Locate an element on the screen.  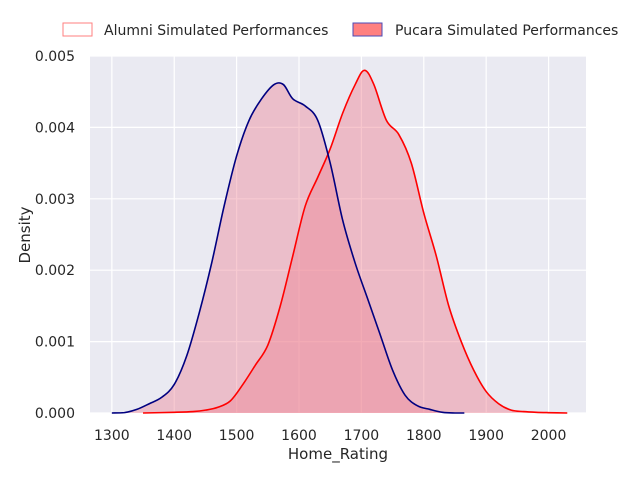
y-tick-label: 0.001 is located at coordinates (55, 343).